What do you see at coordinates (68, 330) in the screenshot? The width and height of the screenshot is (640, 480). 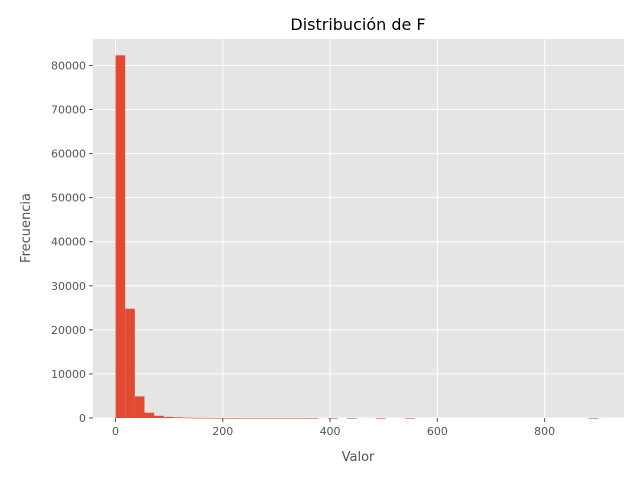 I see `y-tick-label: 20000` at bounding box center [68, 330].